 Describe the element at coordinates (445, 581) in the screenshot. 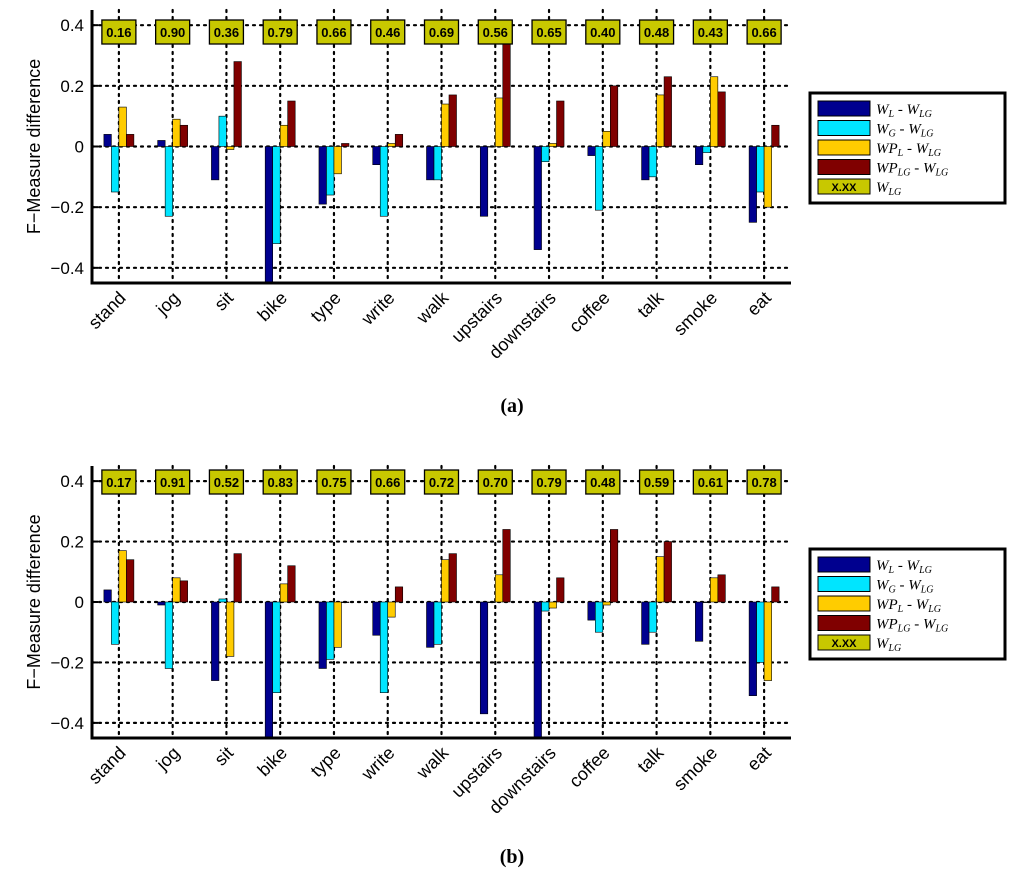

I see `bar-wpl-walk` at that location.